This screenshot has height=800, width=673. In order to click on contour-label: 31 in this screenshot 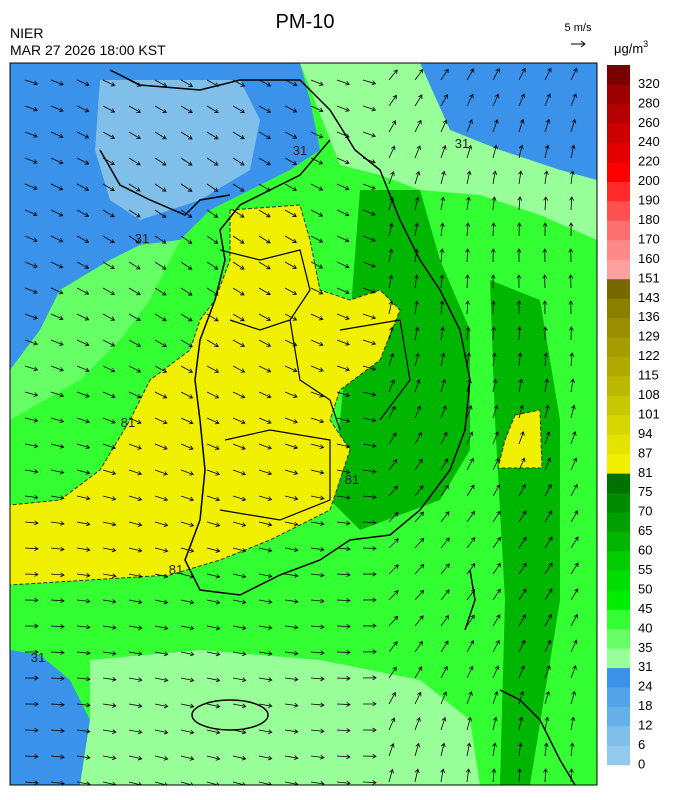, I will do `click(300, 150)`.